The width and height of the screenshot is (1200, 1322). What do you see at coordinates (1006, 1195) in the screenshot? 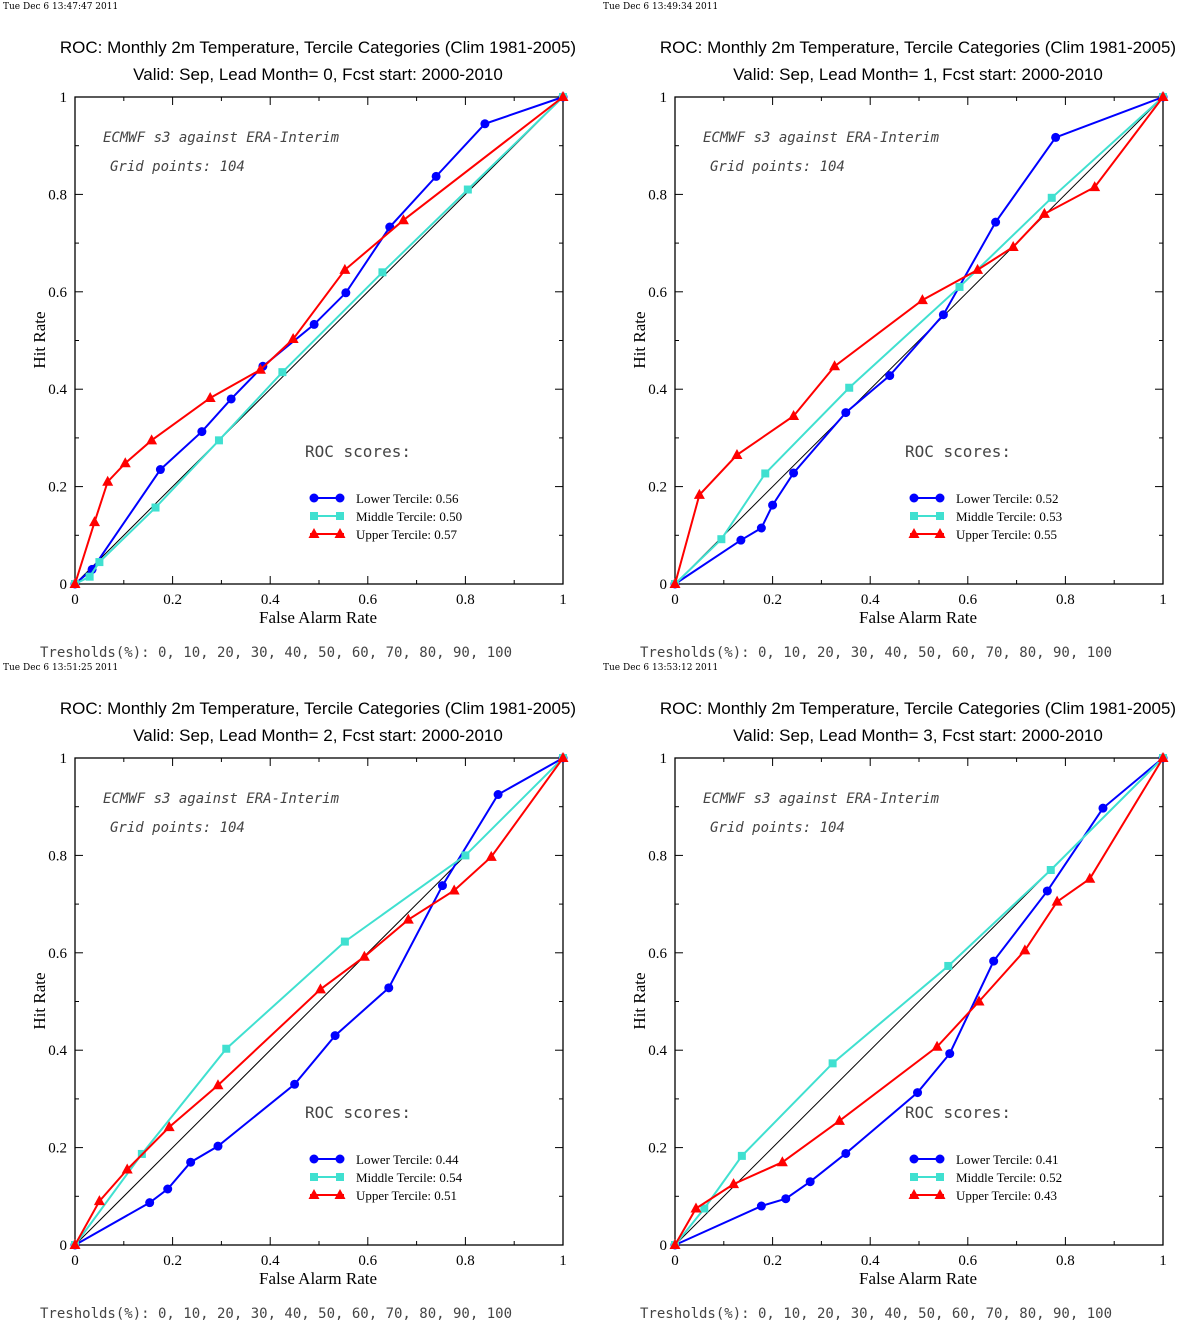
I see `legend-entry: Upper Tercile: 0.43` at bounding box center [1006, 1195].